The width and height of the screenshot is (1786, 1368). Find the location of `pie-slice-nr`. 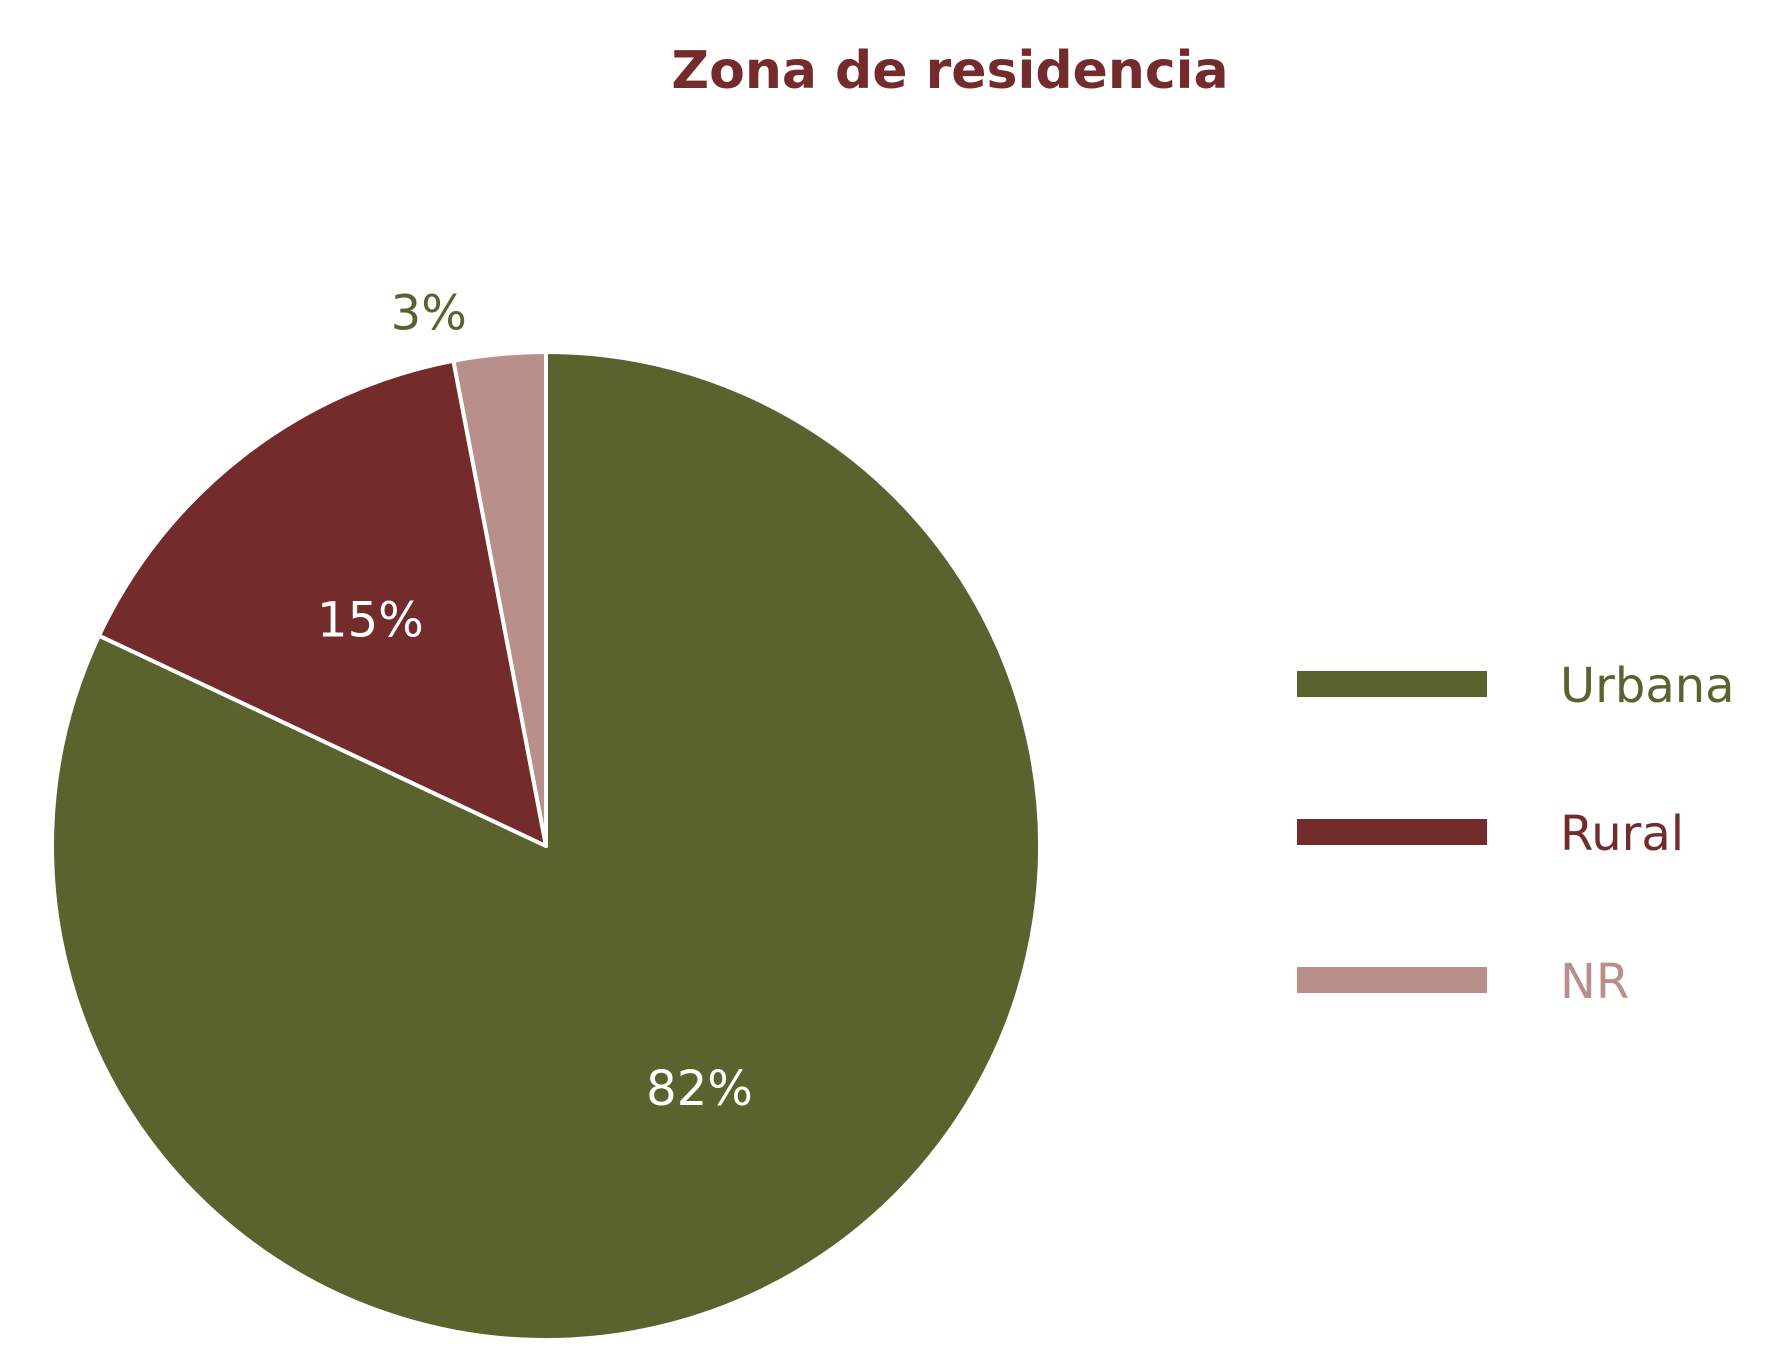

pie-slice-nr is located at coordinates (499, 599).